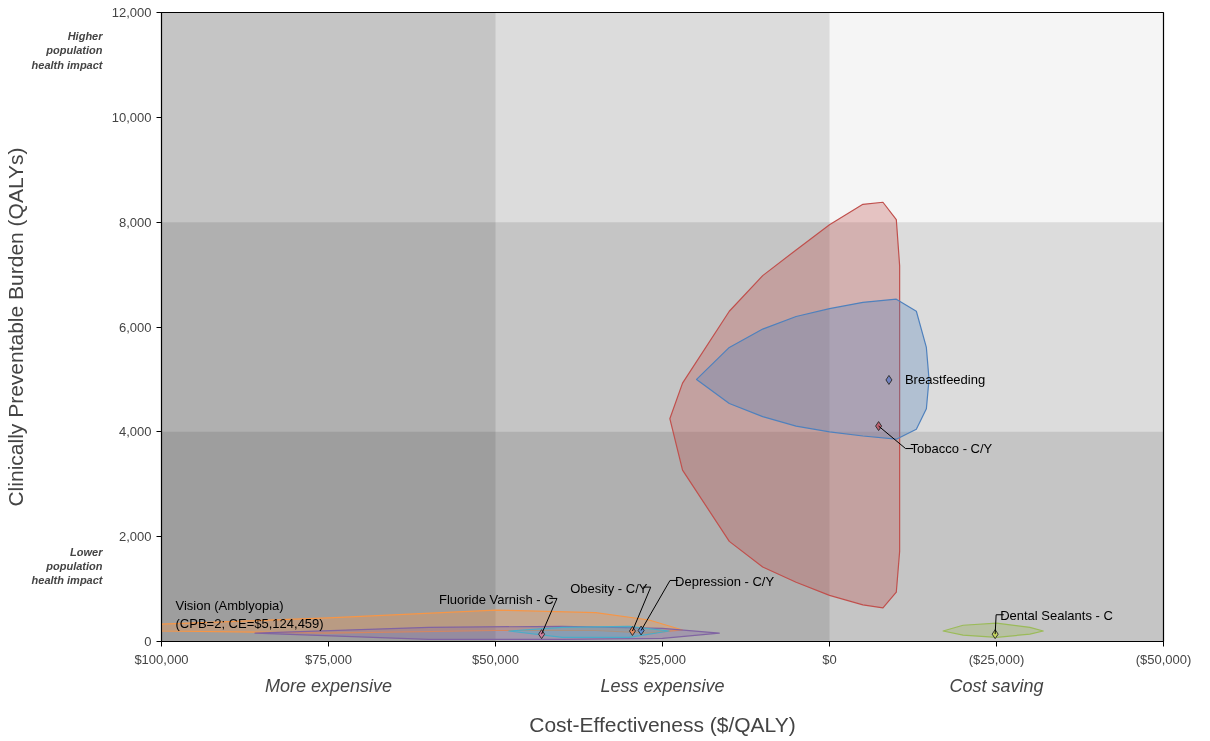 The image size is (1210, 741). I want to click on text: Lower population health impact, so click(67, 566).